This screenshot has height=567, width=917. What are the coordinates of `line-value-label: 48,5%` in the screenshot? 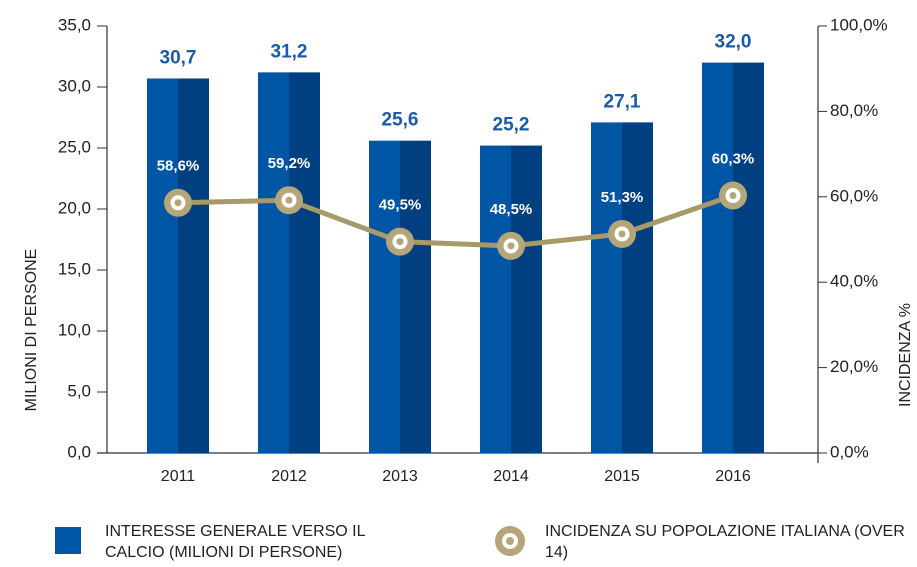 It's located at (511, 209).